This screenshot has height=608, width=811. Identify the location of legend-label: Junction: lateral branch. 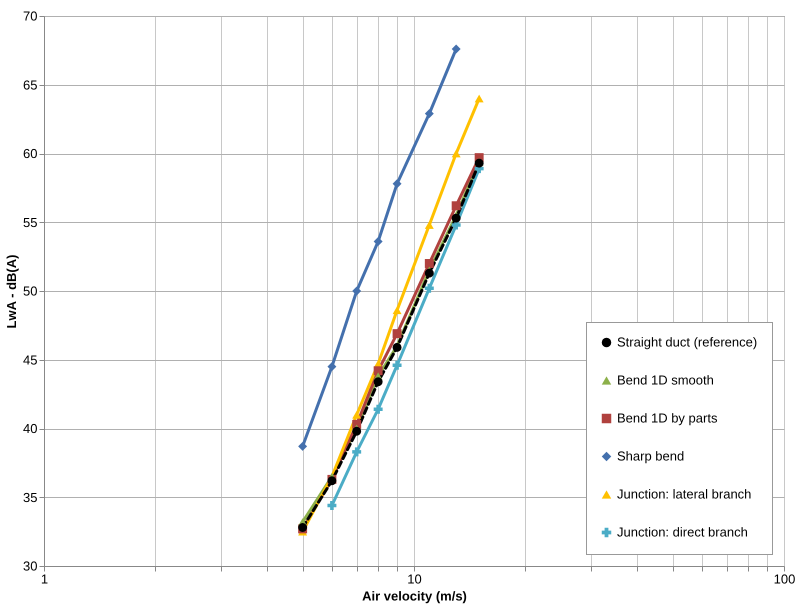
(684, 494).